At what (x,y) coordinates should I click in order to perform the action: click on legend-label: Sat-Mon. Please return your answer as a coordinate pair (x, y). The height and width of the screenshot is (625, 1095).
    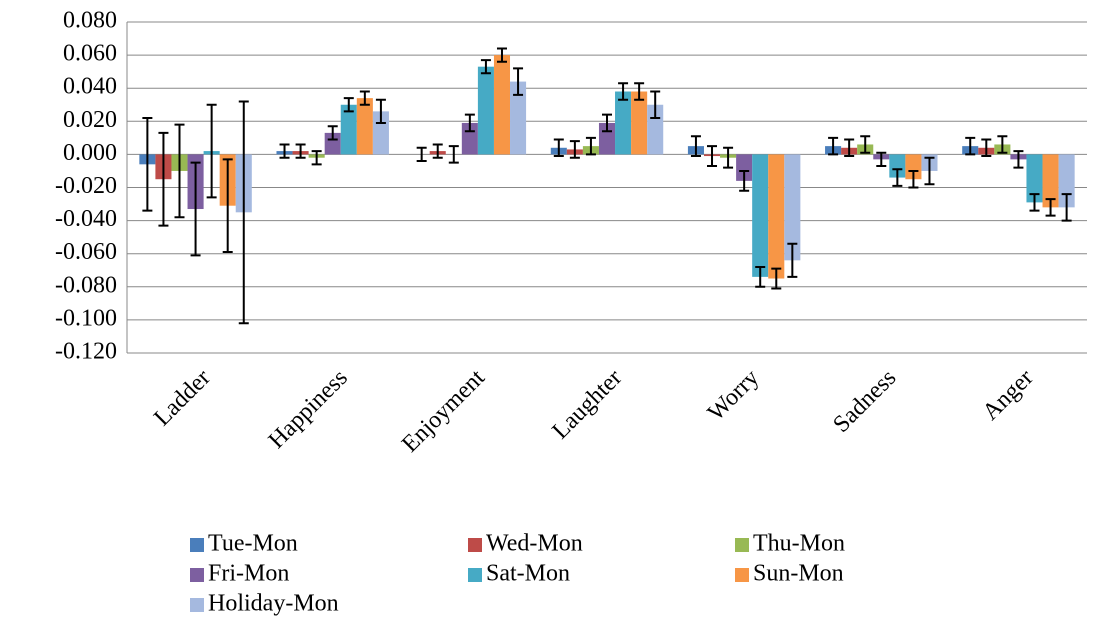
    Looking at the image, I should click on (528, 574).